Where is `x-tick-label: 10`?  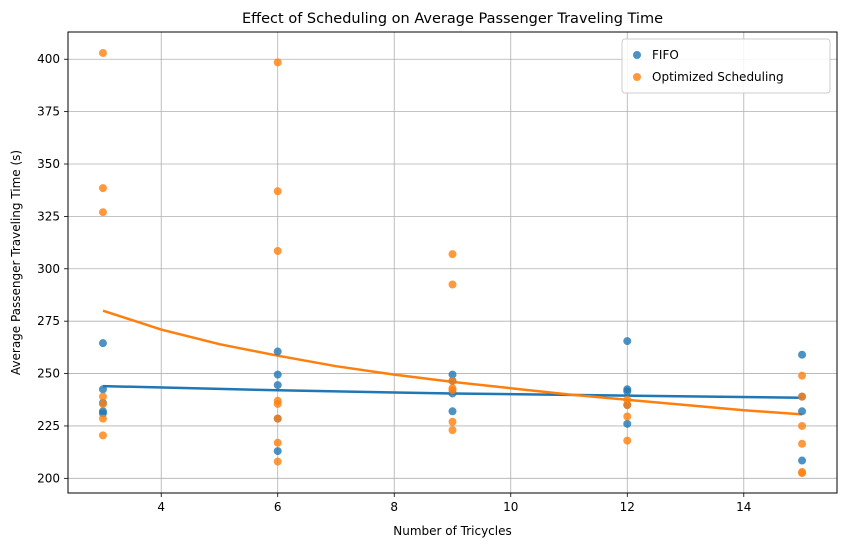
x-tick-label: 10 is located at coordinates (510, 507).